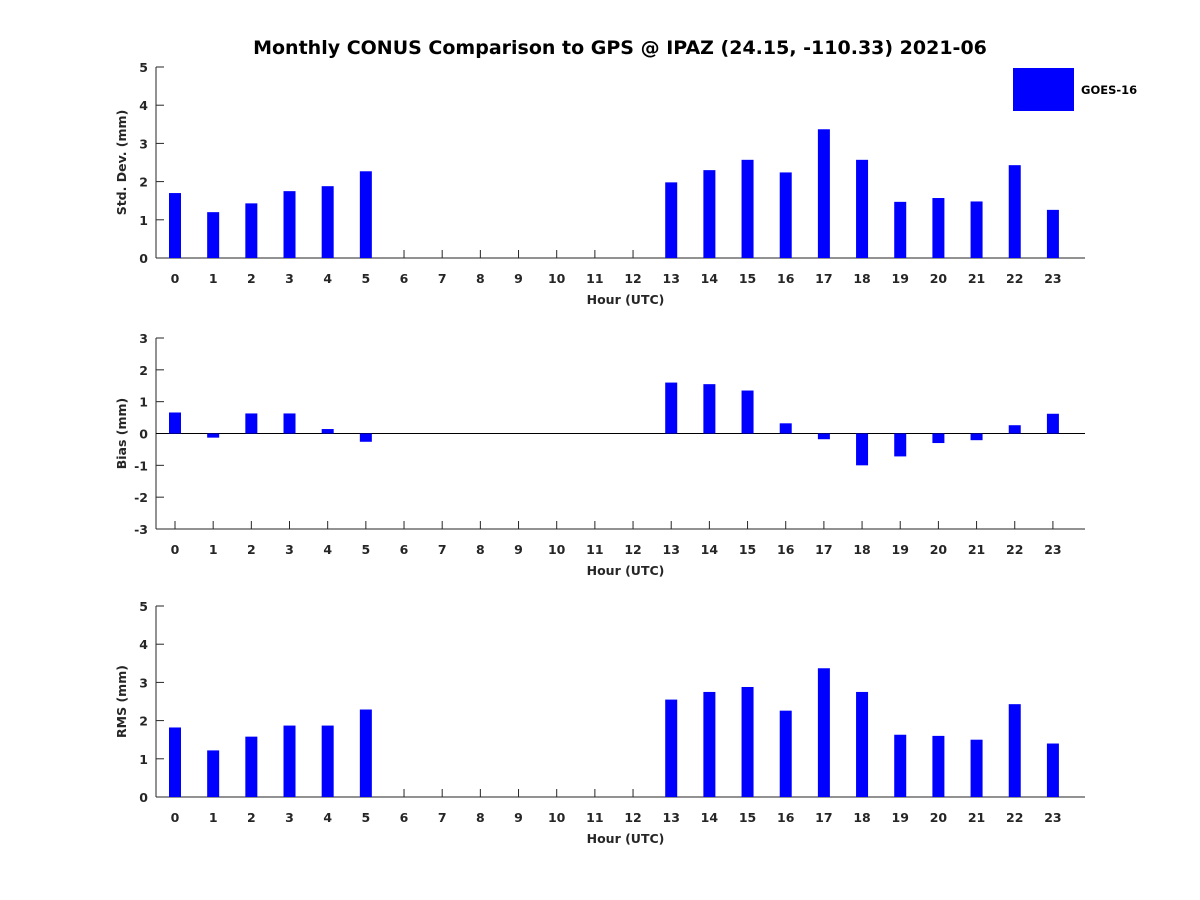 The height and width of the screenshot is (900, 1200). What do you see at coordinates (632, 278) in the screenshot?
I see `panel0-xtick-label: 12` at bounding box center [632, 278].